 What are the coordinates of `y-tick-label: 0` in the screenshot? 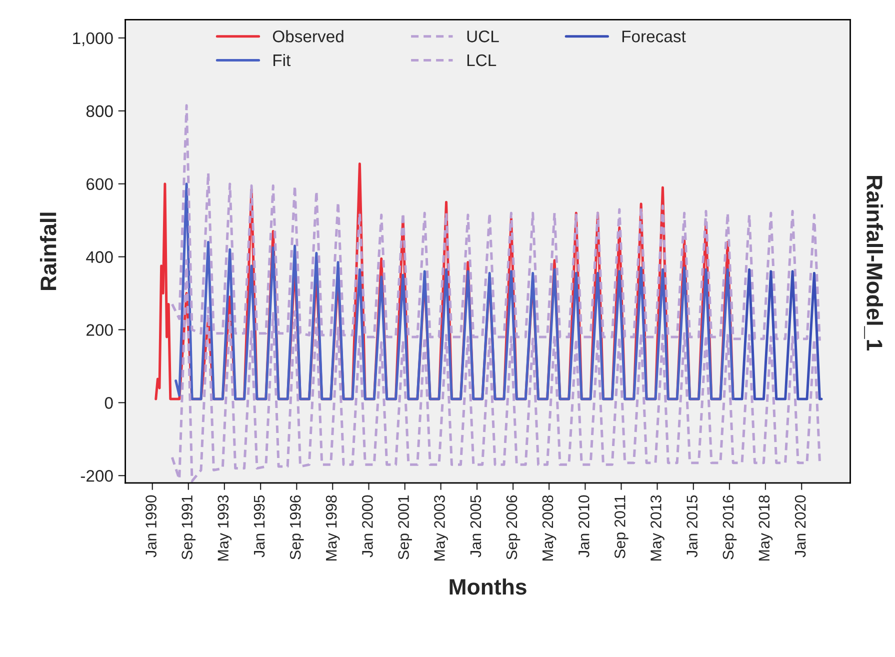 It's located at (108, 403).